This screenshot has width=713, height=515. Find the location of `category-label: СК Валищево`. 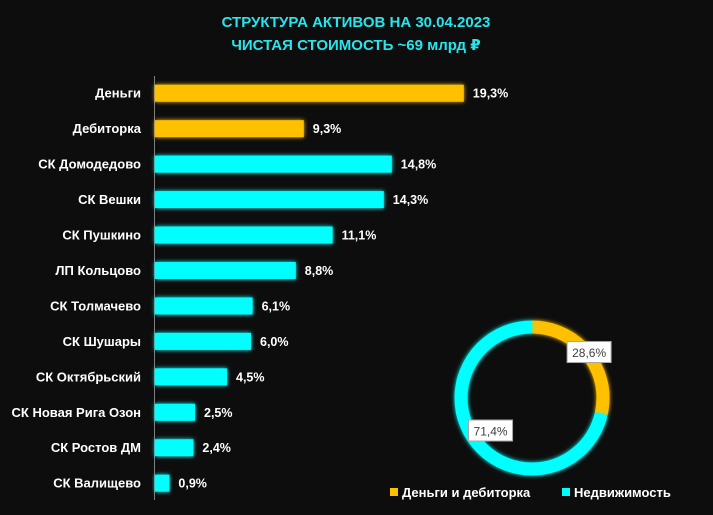

category-label: СК Валищево is located at coordinates (97, 483).